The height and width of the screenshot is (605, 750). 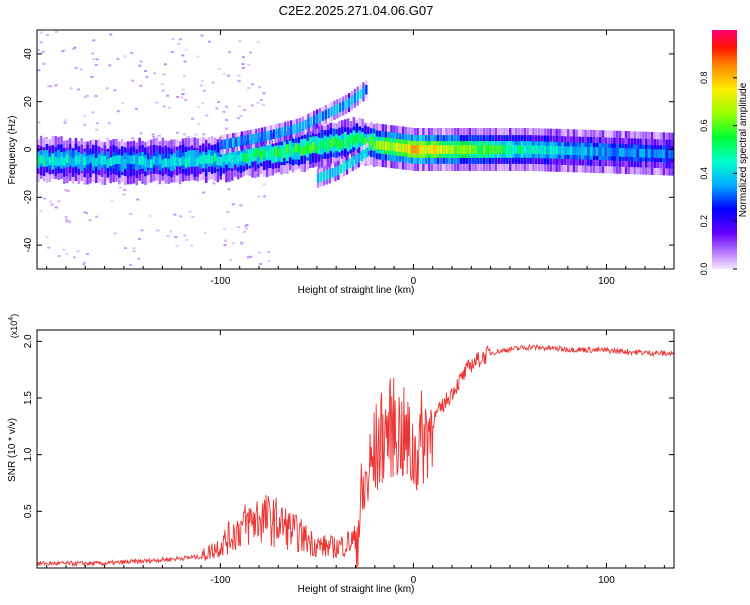 What do you see at coordinates (14, 330) in the screenshot?
I see `snr-multiplier-base: (x10` at bounding box center [14, 330].